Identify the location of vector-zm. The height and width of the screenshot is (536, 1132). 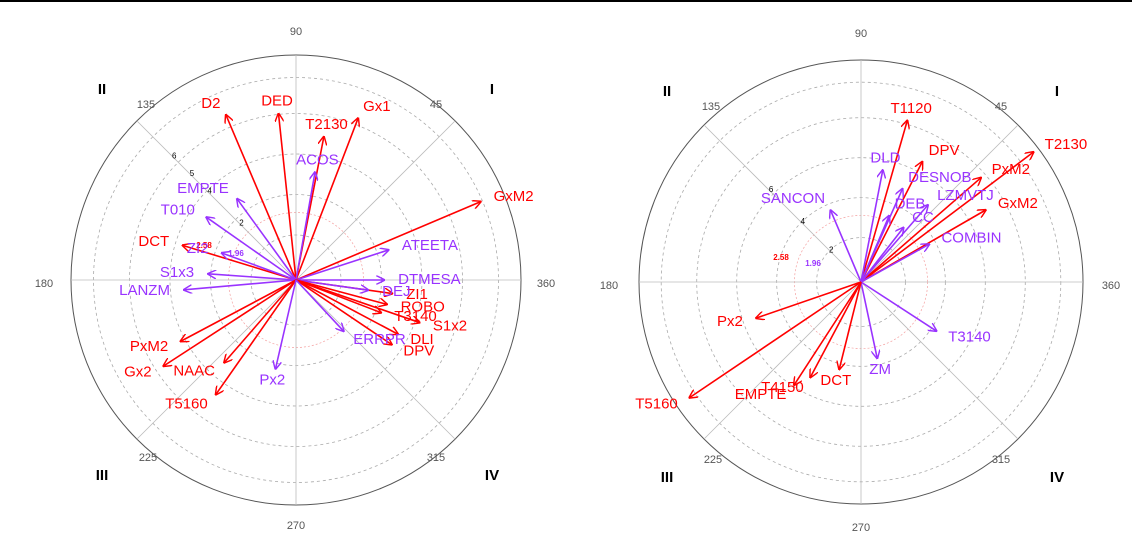
(868, 319).